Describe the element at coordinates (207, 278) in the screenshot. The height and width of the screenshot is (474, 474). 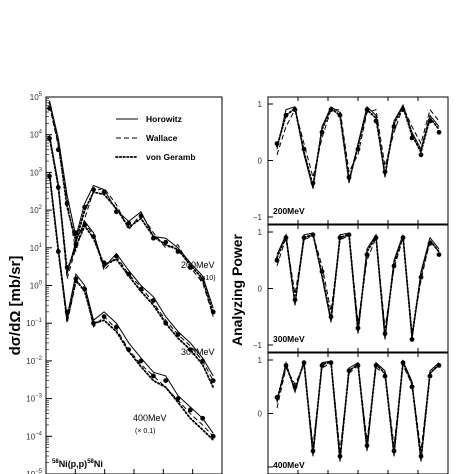
I see `scale-factor-label: (×10)` at that location.